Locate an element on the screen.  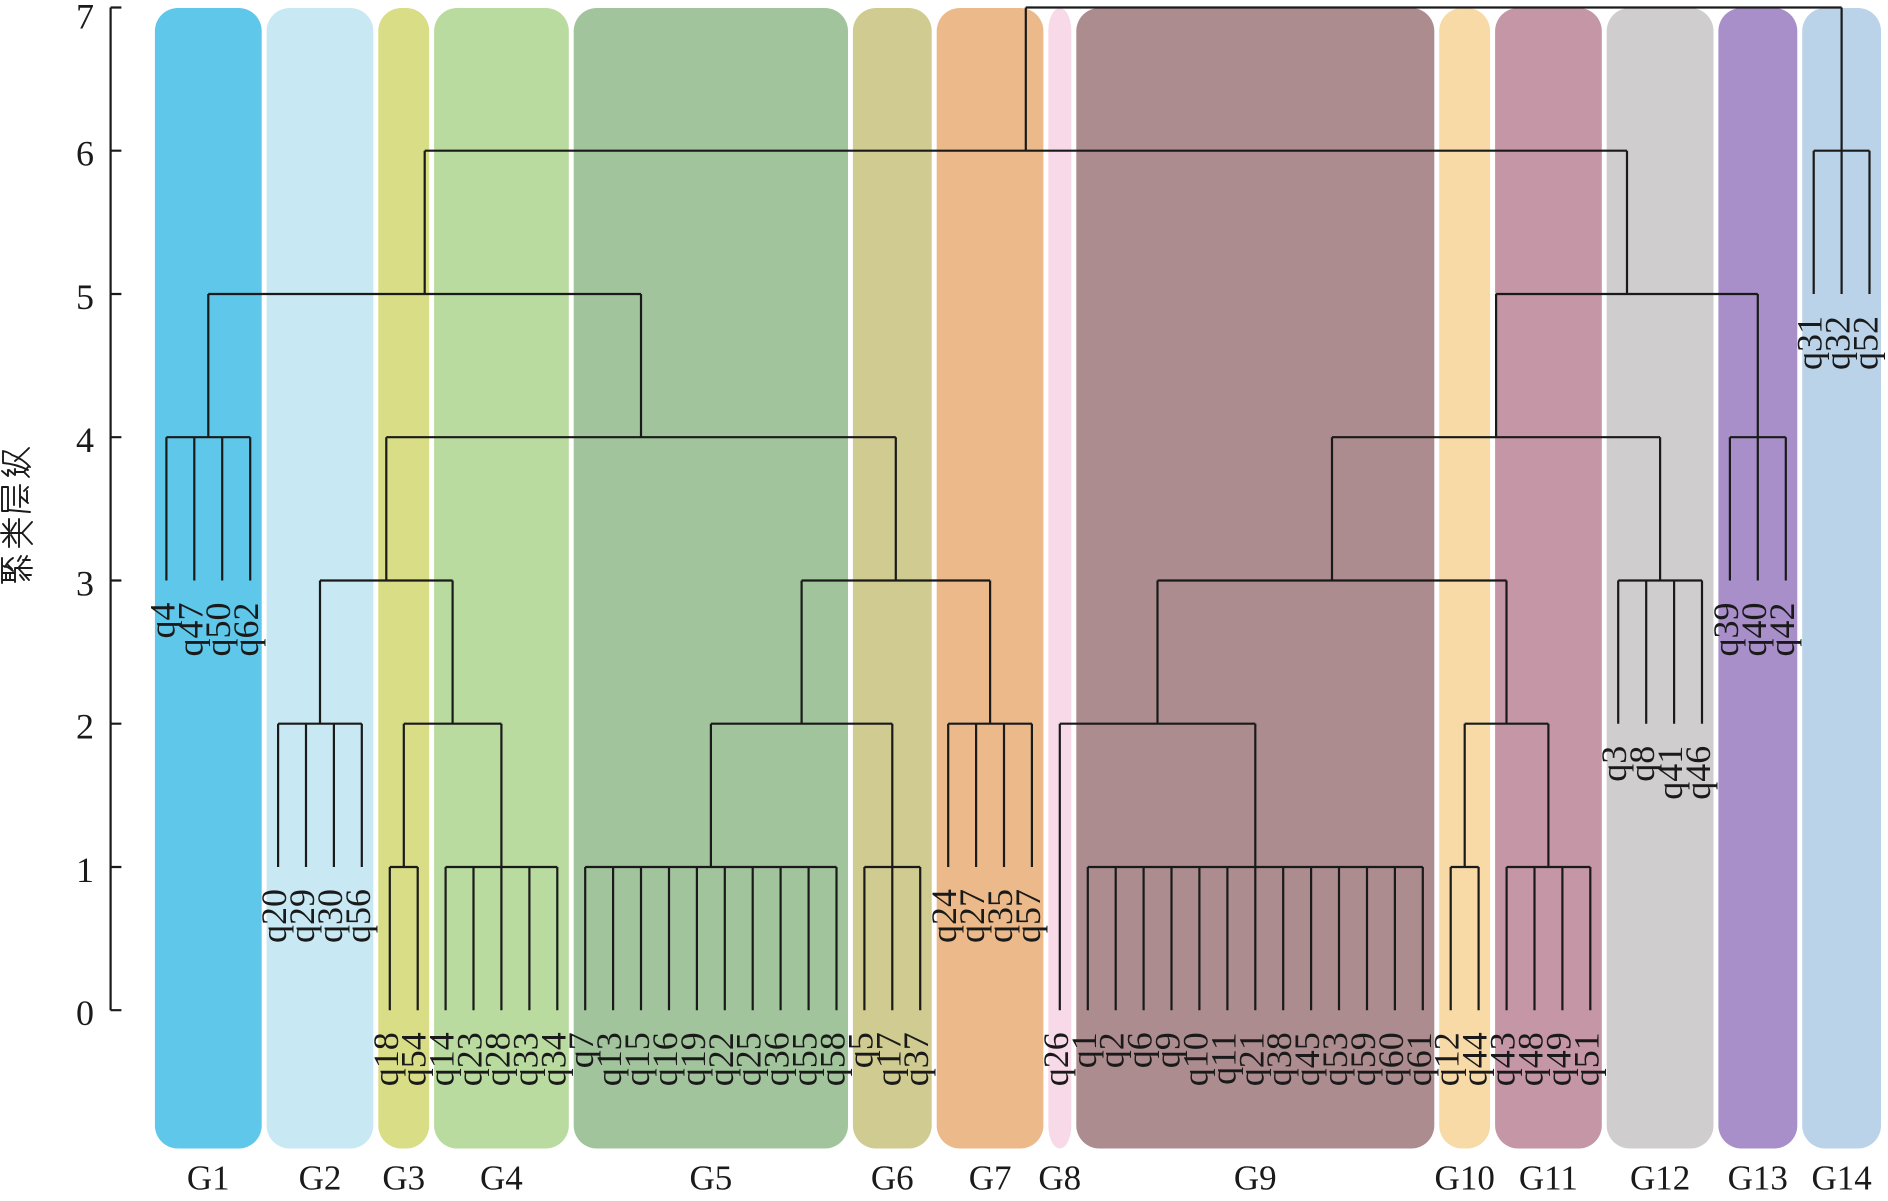
svg-text: G6 is located at coordinates (892, 1178).